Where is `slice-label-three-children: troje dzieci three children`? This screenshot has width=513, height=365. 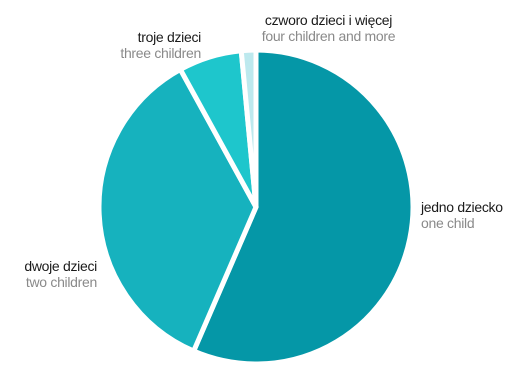 slice-label-three-children: troje dzieci three children is located at coordinates (160, 45).